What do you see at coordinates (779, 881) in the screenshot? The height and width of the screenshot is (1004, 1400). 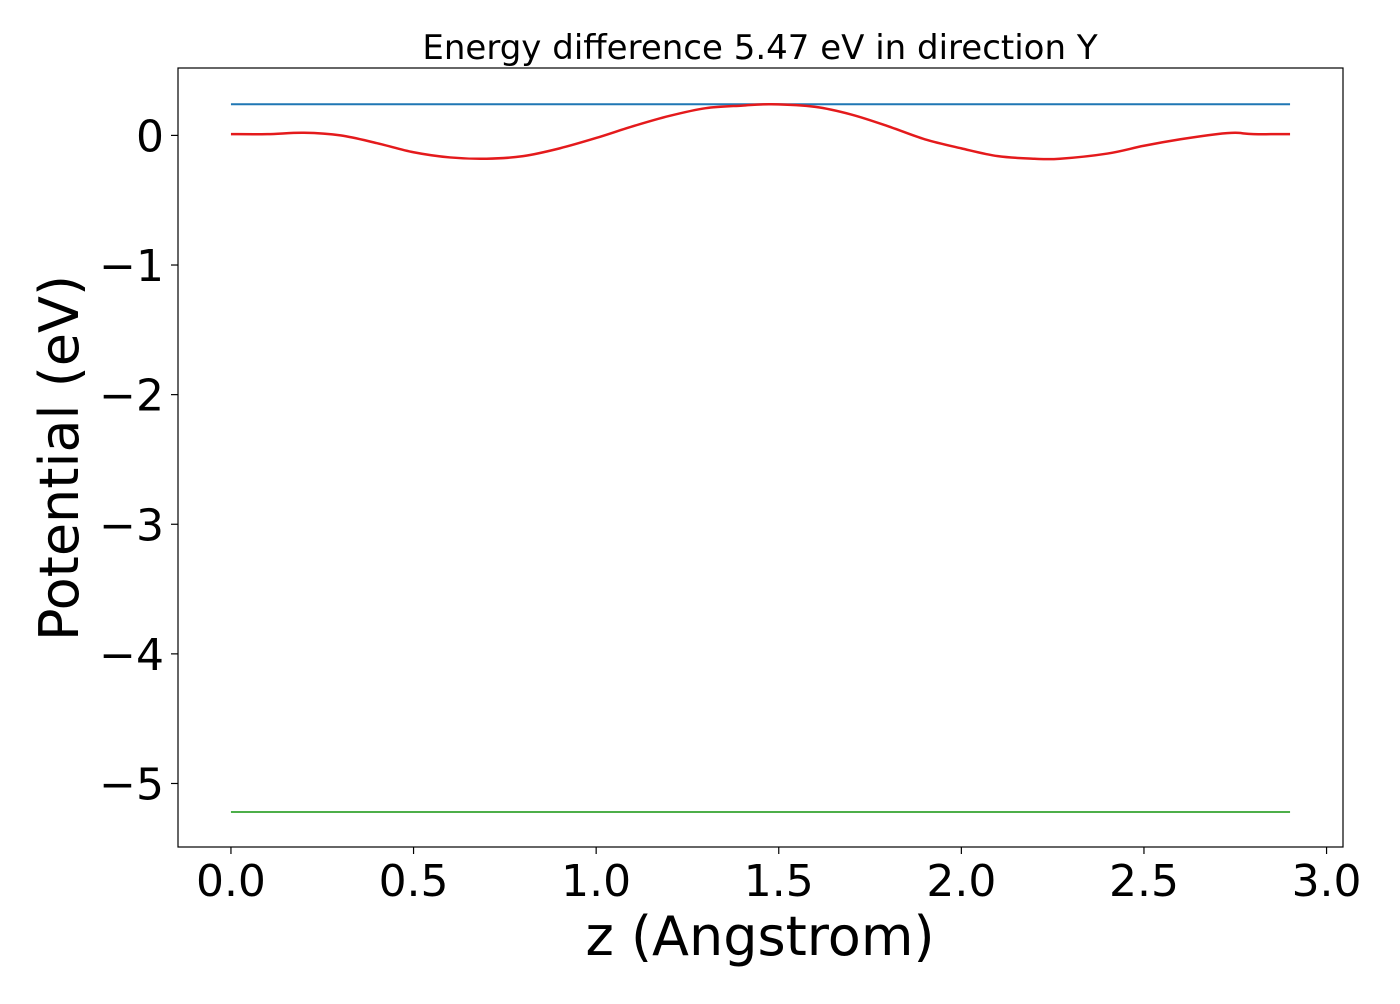 I see `x-tick-label: 1.5` at bounding box center [779, 881].